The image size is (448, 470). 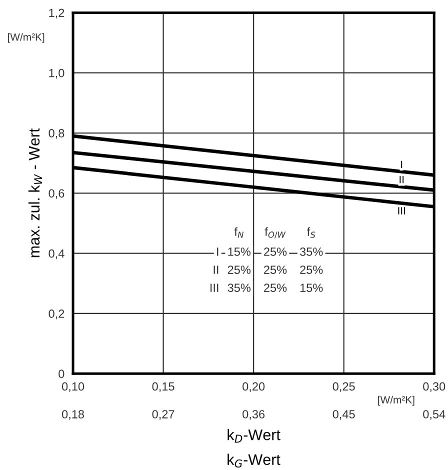 What do you see at coordinates (216, 270) in the screenshot?
I see `annotation: II` at bounding box center [216, 270].